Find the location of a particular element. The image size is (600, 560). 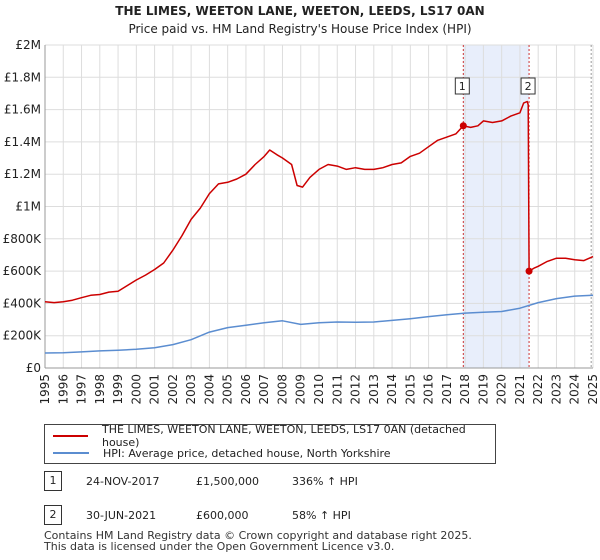

x-tick-label: 2016 is located at coordinates (429, 389).